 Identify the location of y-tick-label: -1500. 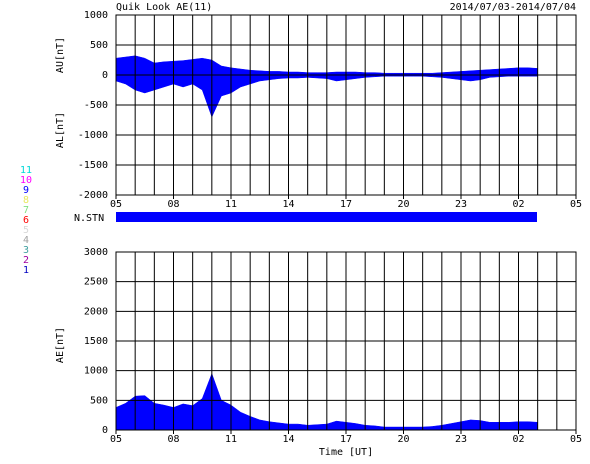
(93, 165).